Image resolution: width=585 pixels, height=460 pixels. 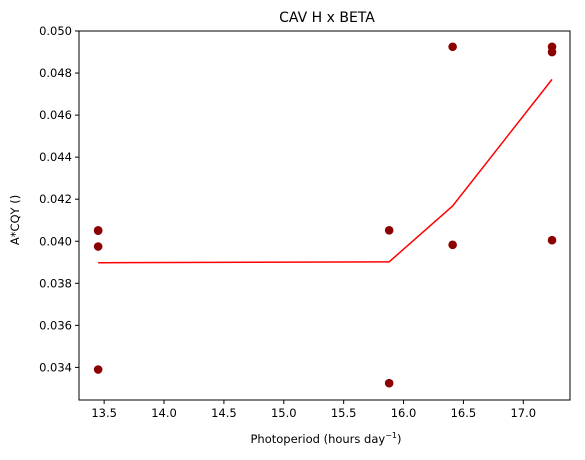 What do you see at coordinates (55, 241) in the screenshot?
I see `y-tick-label-3: 0.040` at bounding box center [55, 241].